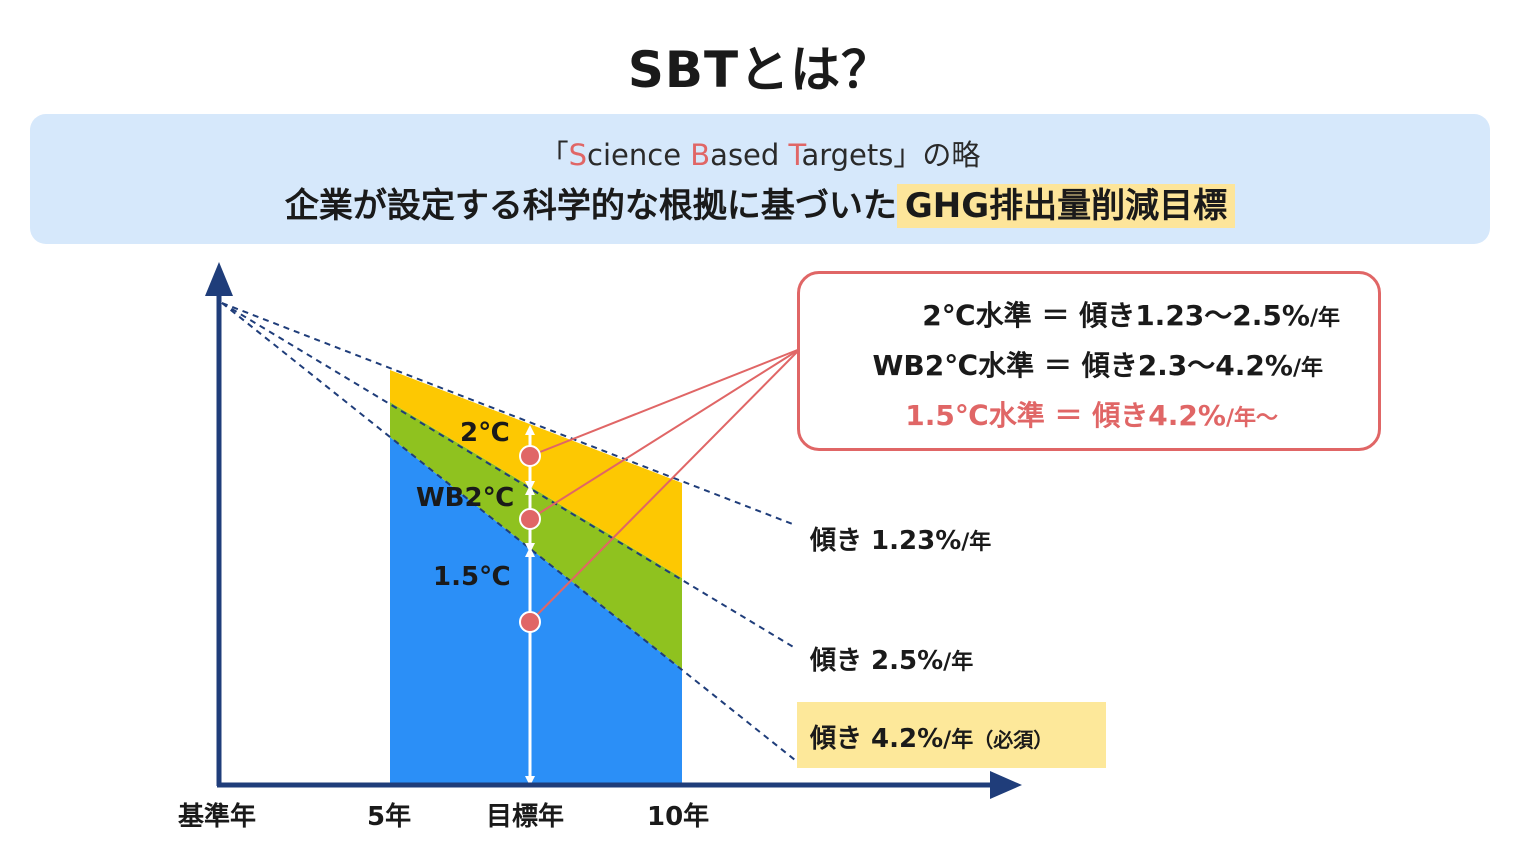 Image resolution: width=1520 pixels, height=856 pixels. I want to click on slope-label-1-23: 傾き 1.23%/年, so click(900, 538).